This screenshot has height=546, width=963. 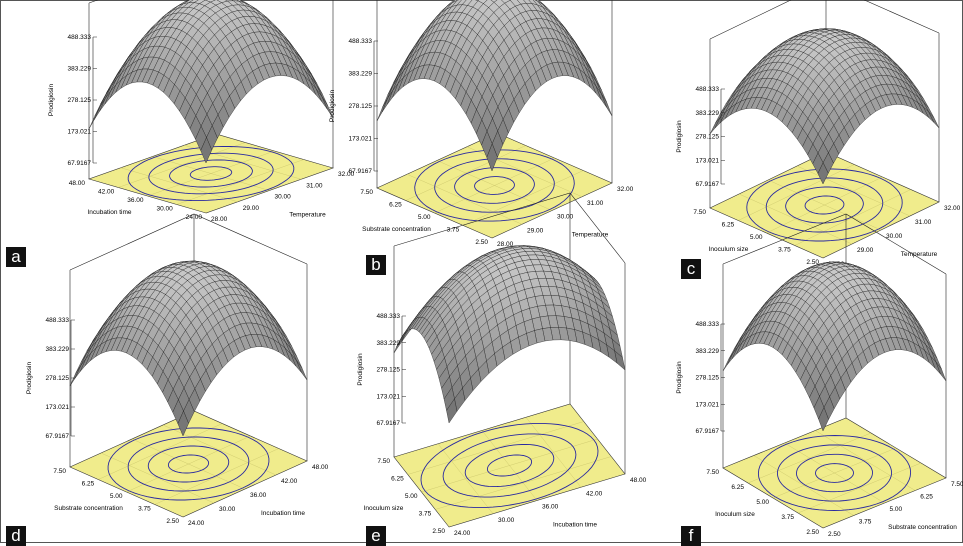 I want to click on x-tick-label-f: 7.50, so click(x=712, y=472).